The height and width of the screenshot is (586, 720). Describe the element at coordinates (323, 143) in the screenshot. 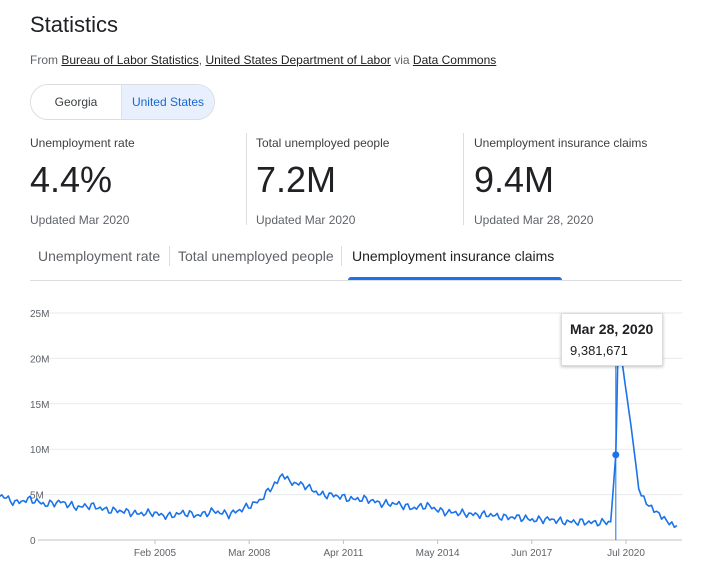

I see `stat-label: Total unemployed people` at that location.